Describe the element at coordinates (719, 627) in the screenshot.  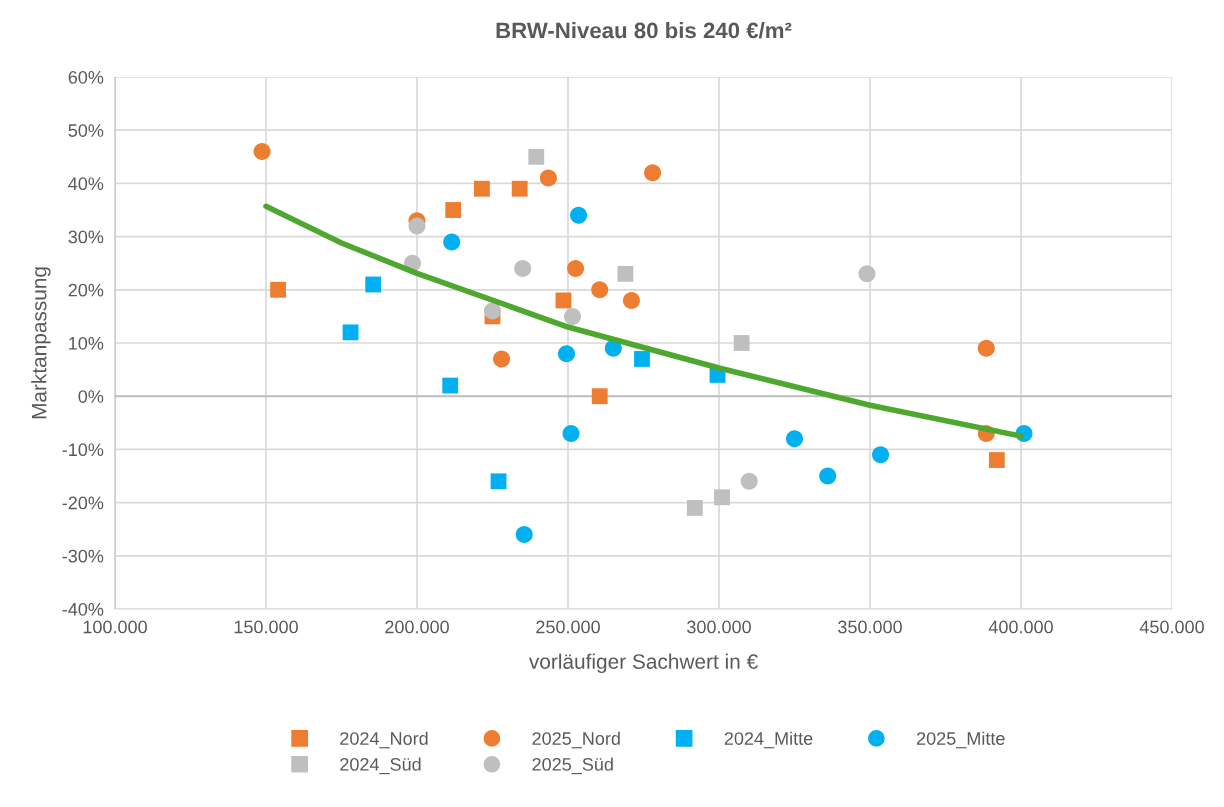
I see `x-tick-label: 300.000` at that location.